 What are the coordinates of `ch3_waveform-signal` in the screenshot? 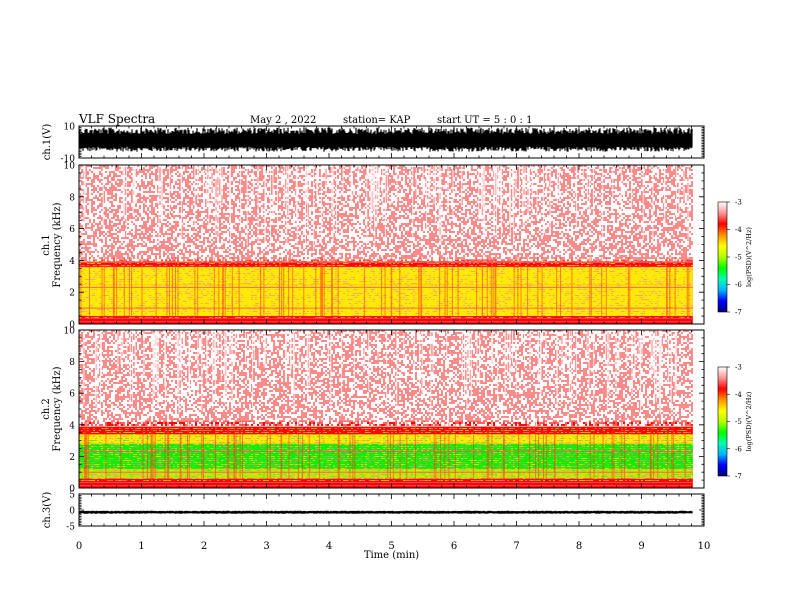 It's located at (386, 512).